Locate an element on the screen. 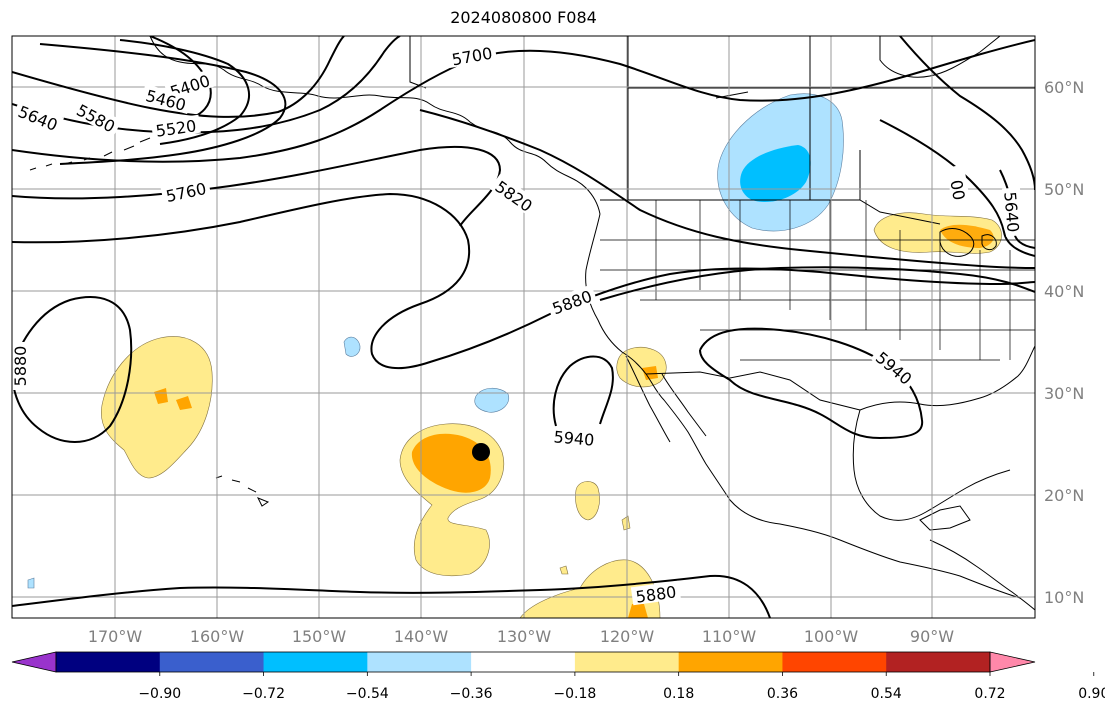 The width and height of the screenshot is (1105, 712). location-marker is located at coordinates (481, 452).